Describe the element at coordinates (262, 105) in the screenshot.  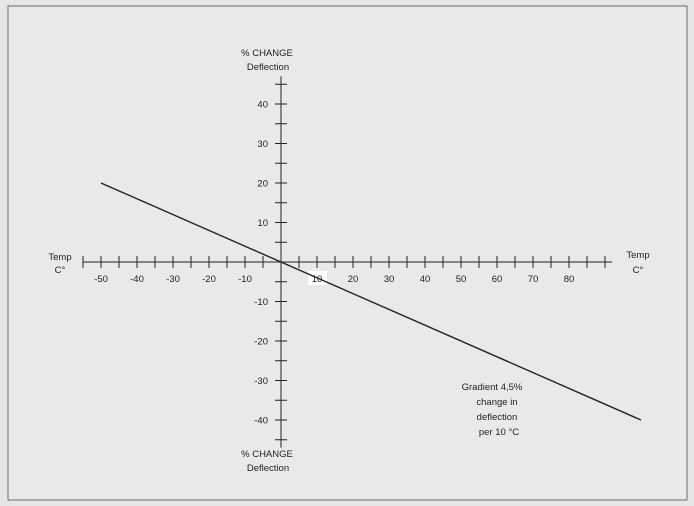
I see `y-tick-label: 40` at that location.